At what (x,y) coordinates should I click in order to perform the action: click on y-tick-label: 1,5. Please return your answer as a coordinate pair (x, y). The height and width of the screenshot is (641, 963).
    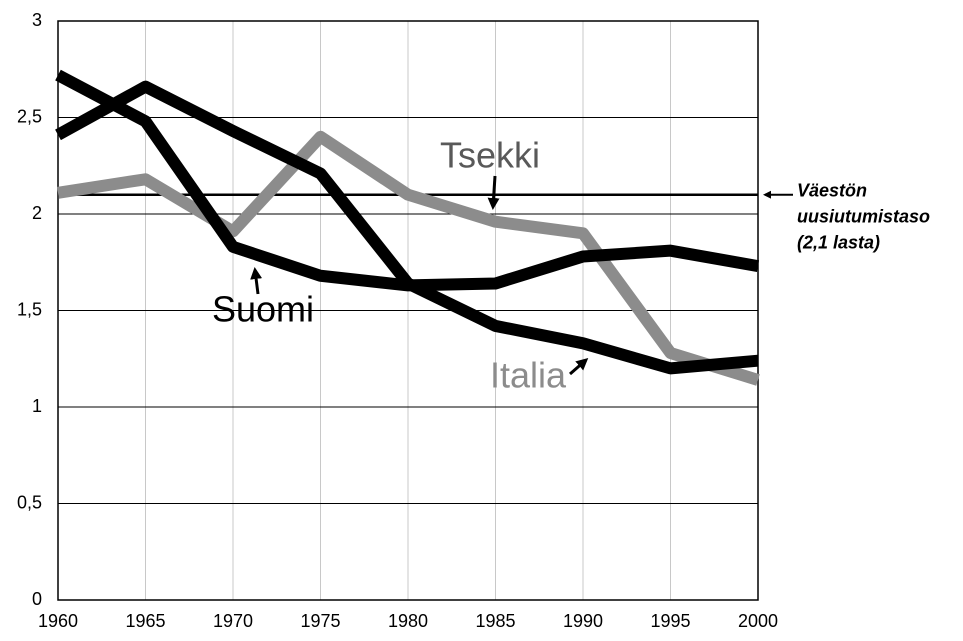
    Looking at the image, I should click on (29, 309).